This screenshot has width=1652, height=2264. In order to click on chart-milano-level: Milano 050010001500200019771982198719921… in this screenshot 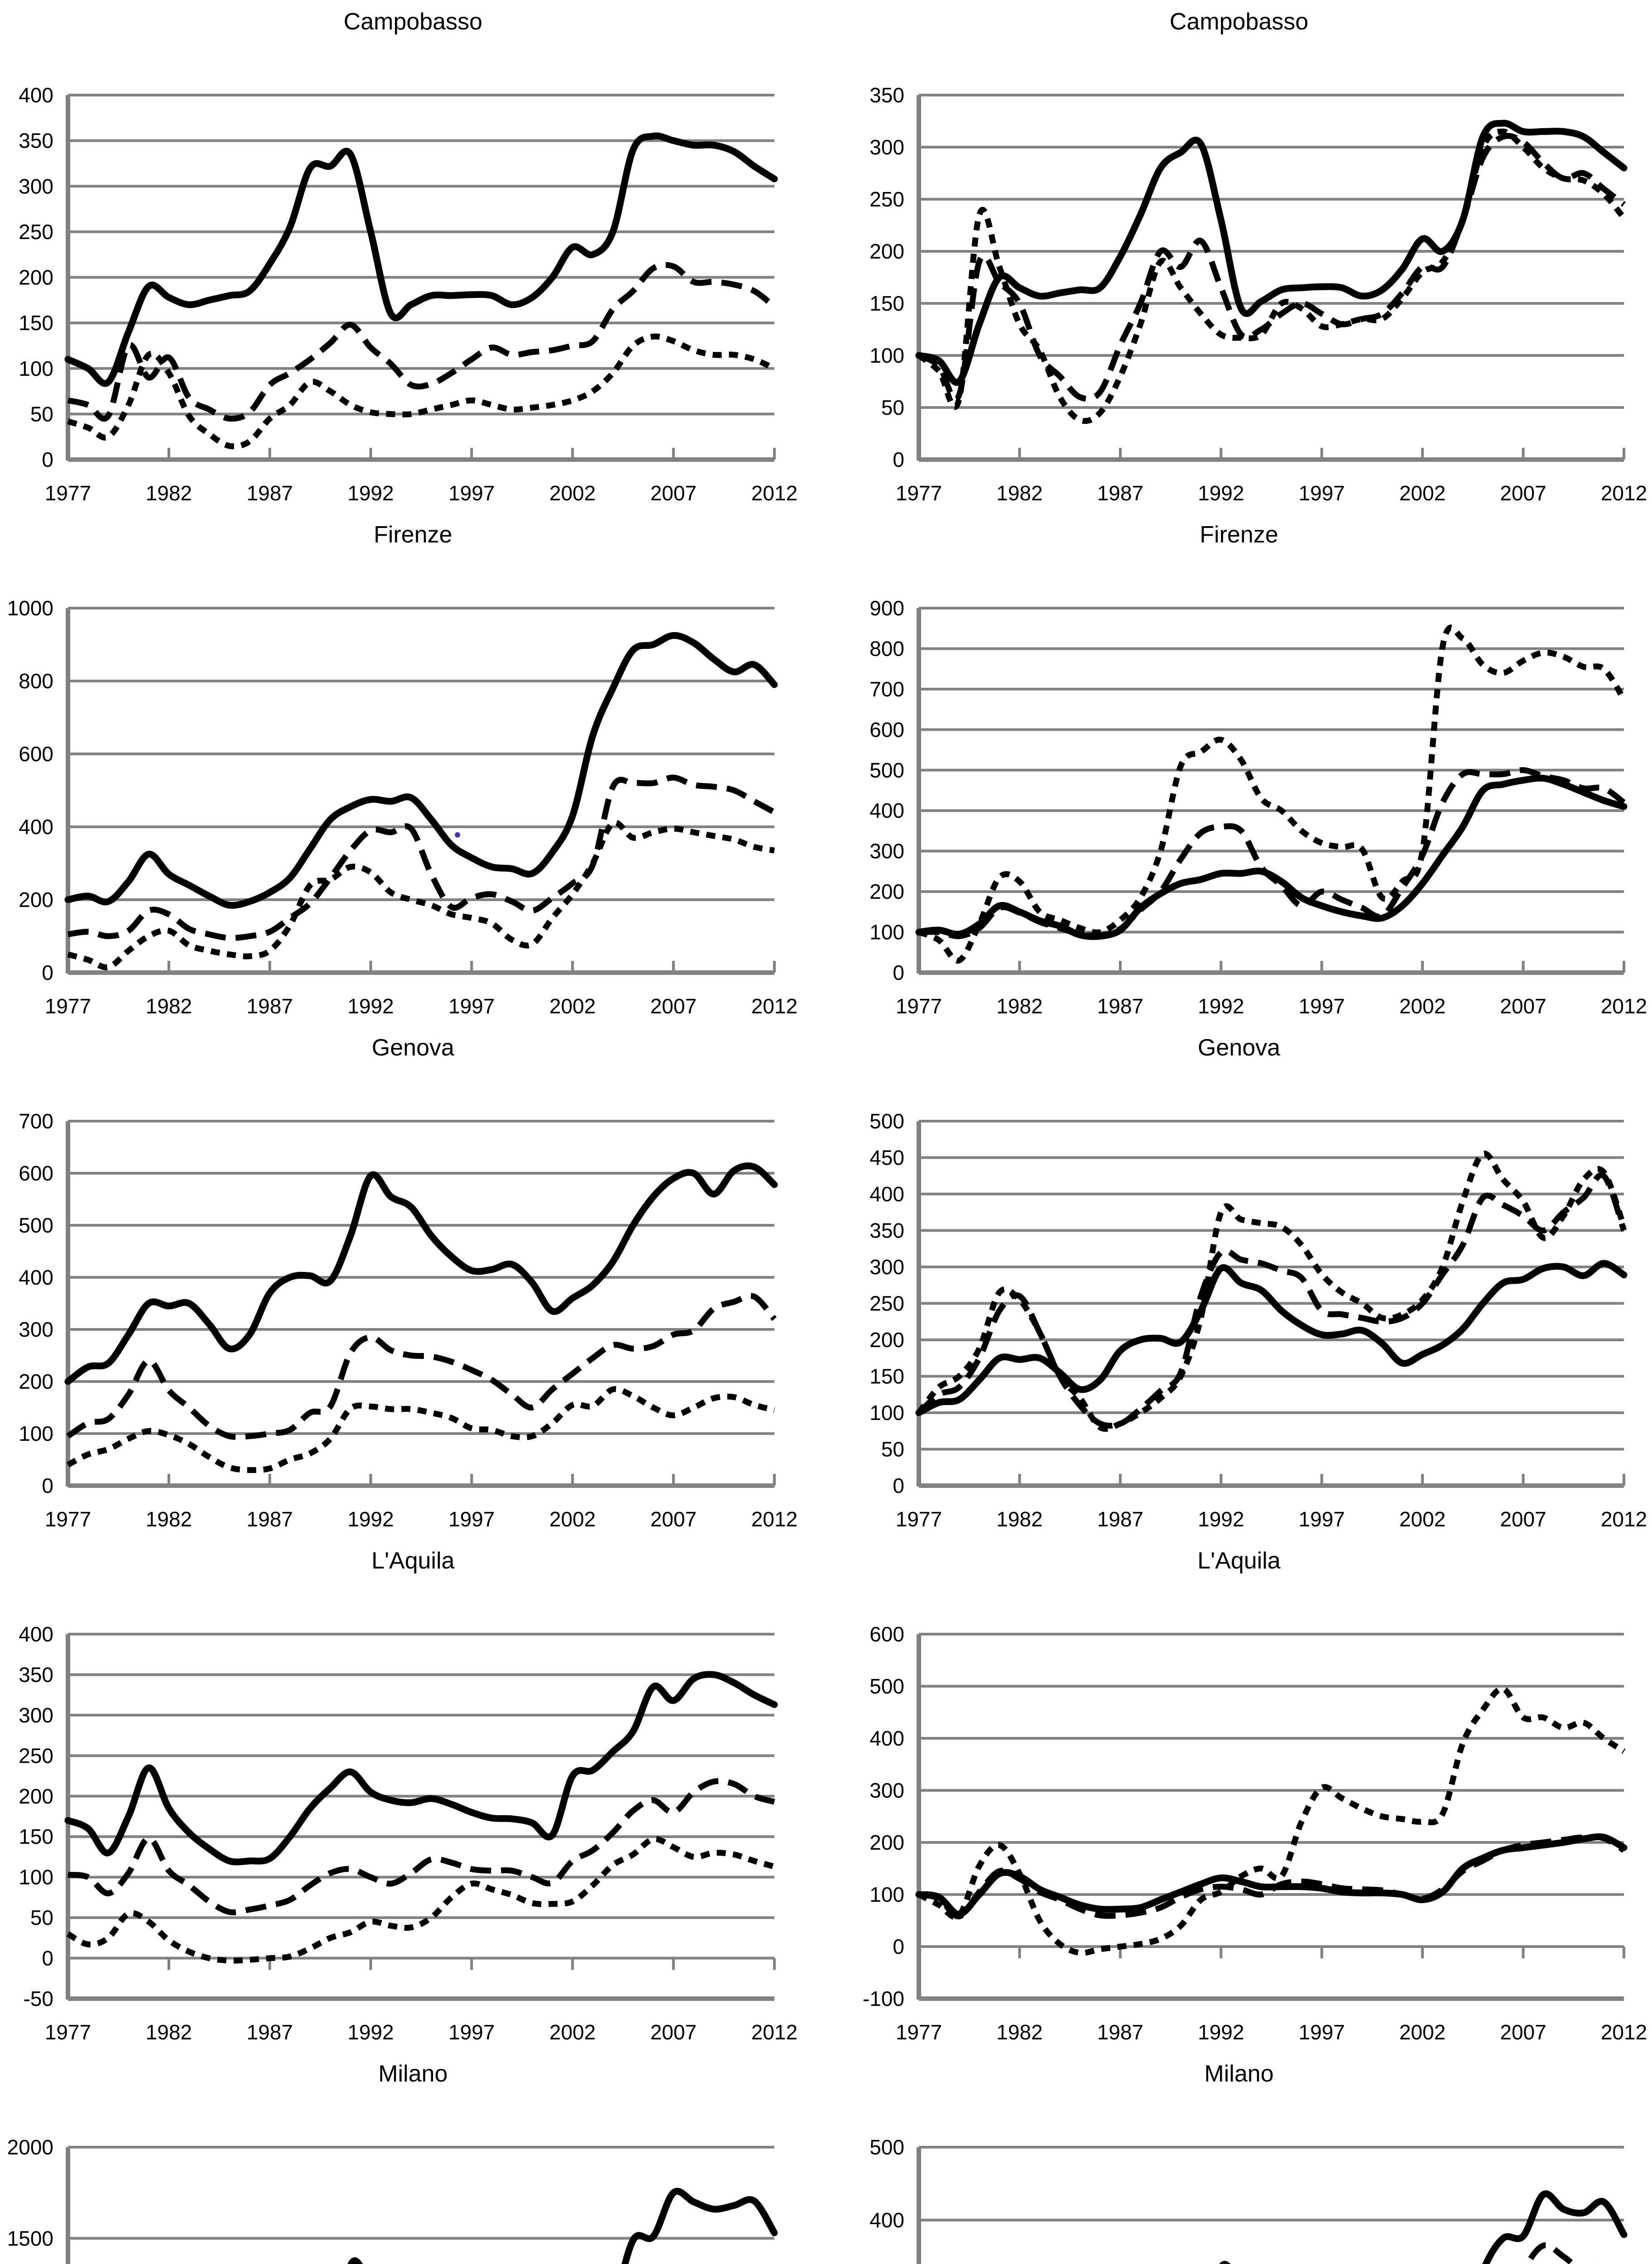, I will do `click(413, 2158)`.